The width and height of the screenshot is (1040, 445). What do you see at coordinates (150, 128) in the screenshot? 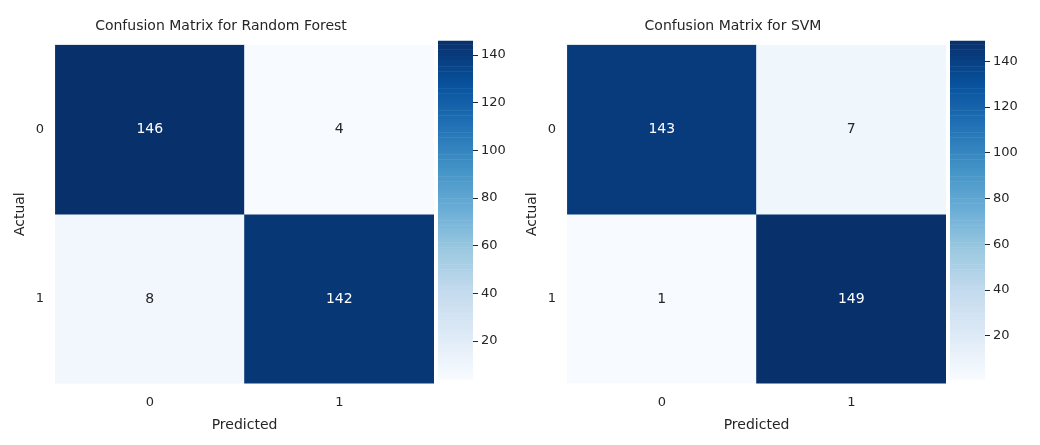
I see `data-label: 146` at bounding box center [150, 128].